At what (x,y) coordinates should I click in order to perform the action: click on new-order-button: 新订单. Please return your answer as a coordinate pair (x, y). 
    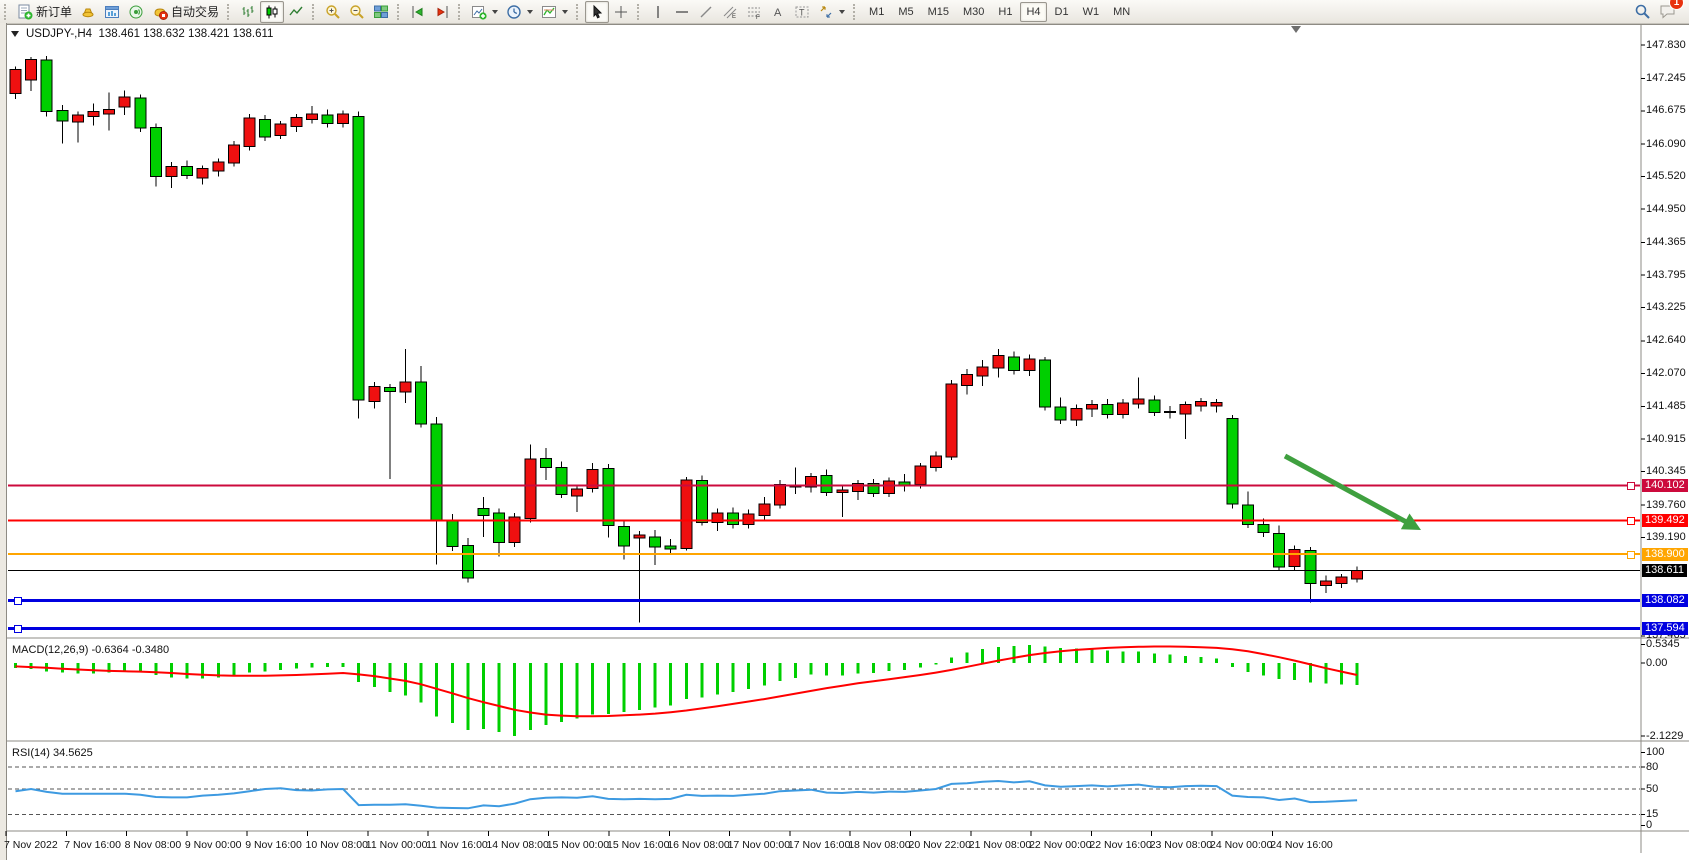
    Looking at the image, I should click on (44, 12).